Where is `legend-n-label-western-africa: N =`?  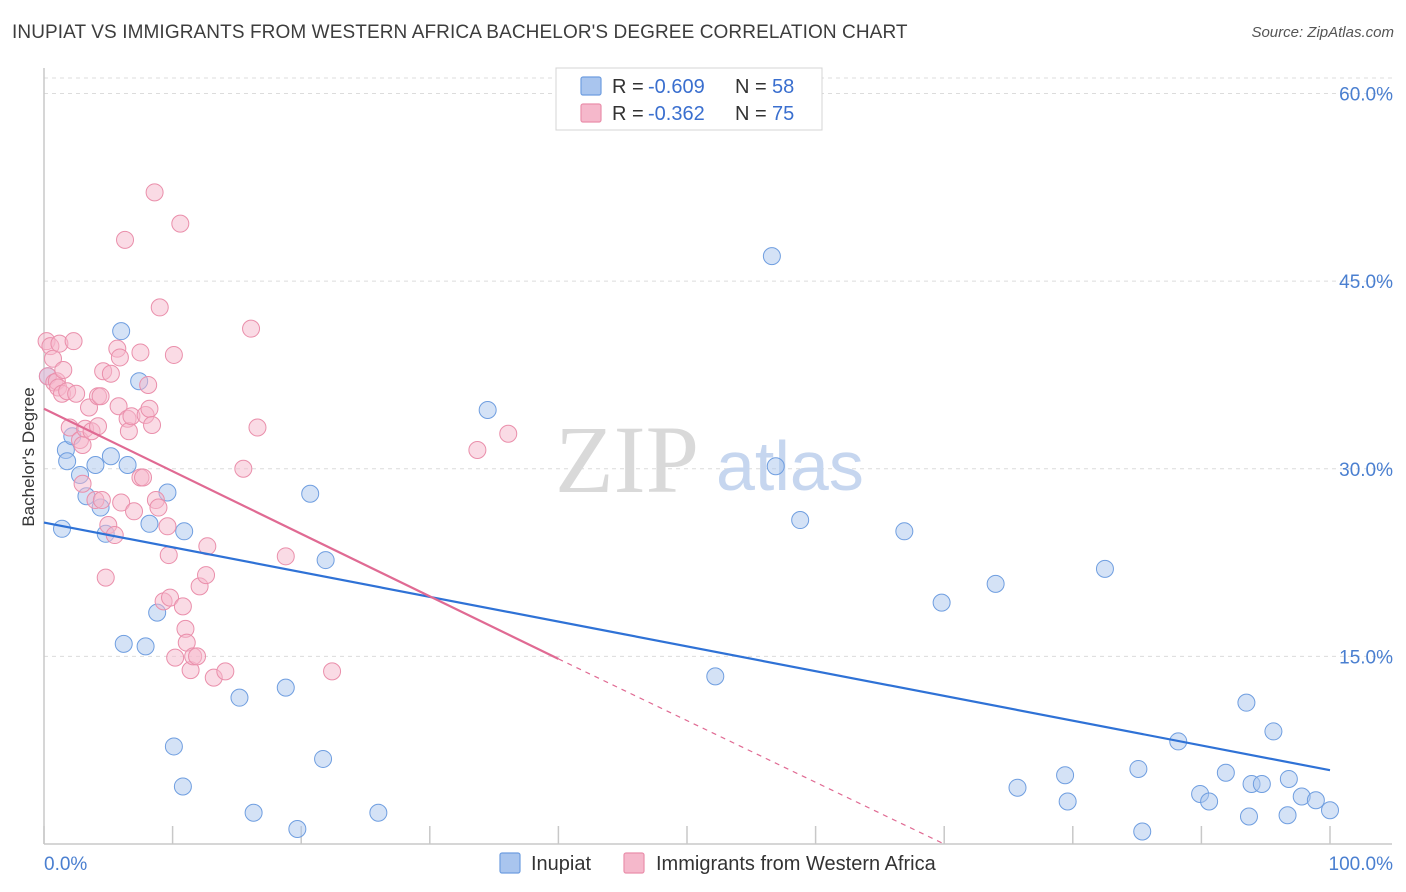
legend-n-label-western-africa: N = is located at coordinates (751, 114).